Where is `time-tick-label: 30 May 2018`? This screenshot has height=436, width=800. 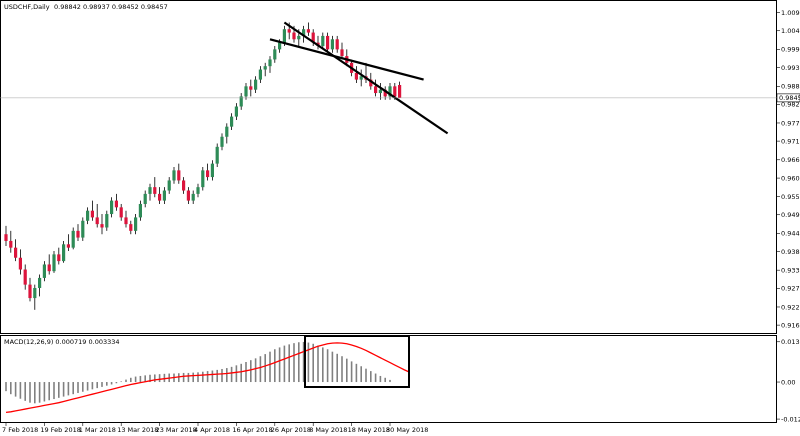
time-tick-label: 30 May 2018 is located at coordinates (407, 430).